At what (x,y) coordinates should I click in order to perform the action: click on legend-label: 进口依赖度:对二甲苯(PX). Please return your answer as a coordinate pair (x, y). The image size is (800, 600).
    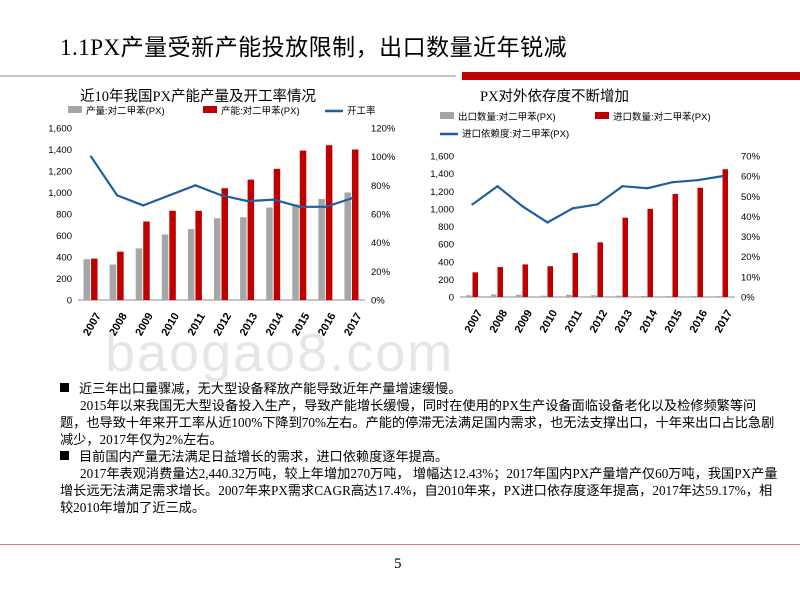
    Looking at the image, I should click on (515, 134).